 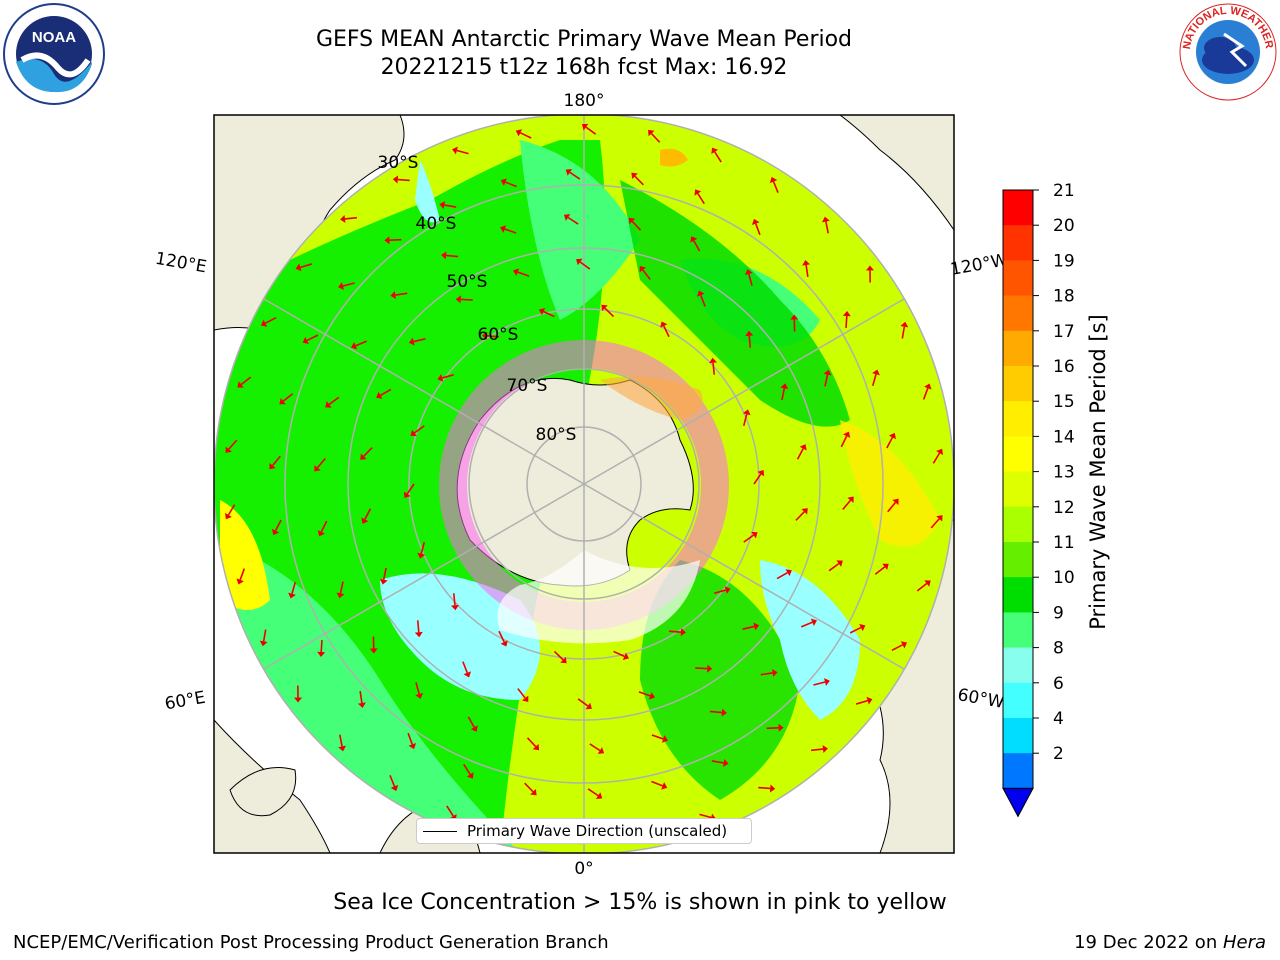 I want to click on colorbar-tick-label: 4, so click(x=1058, y=719).